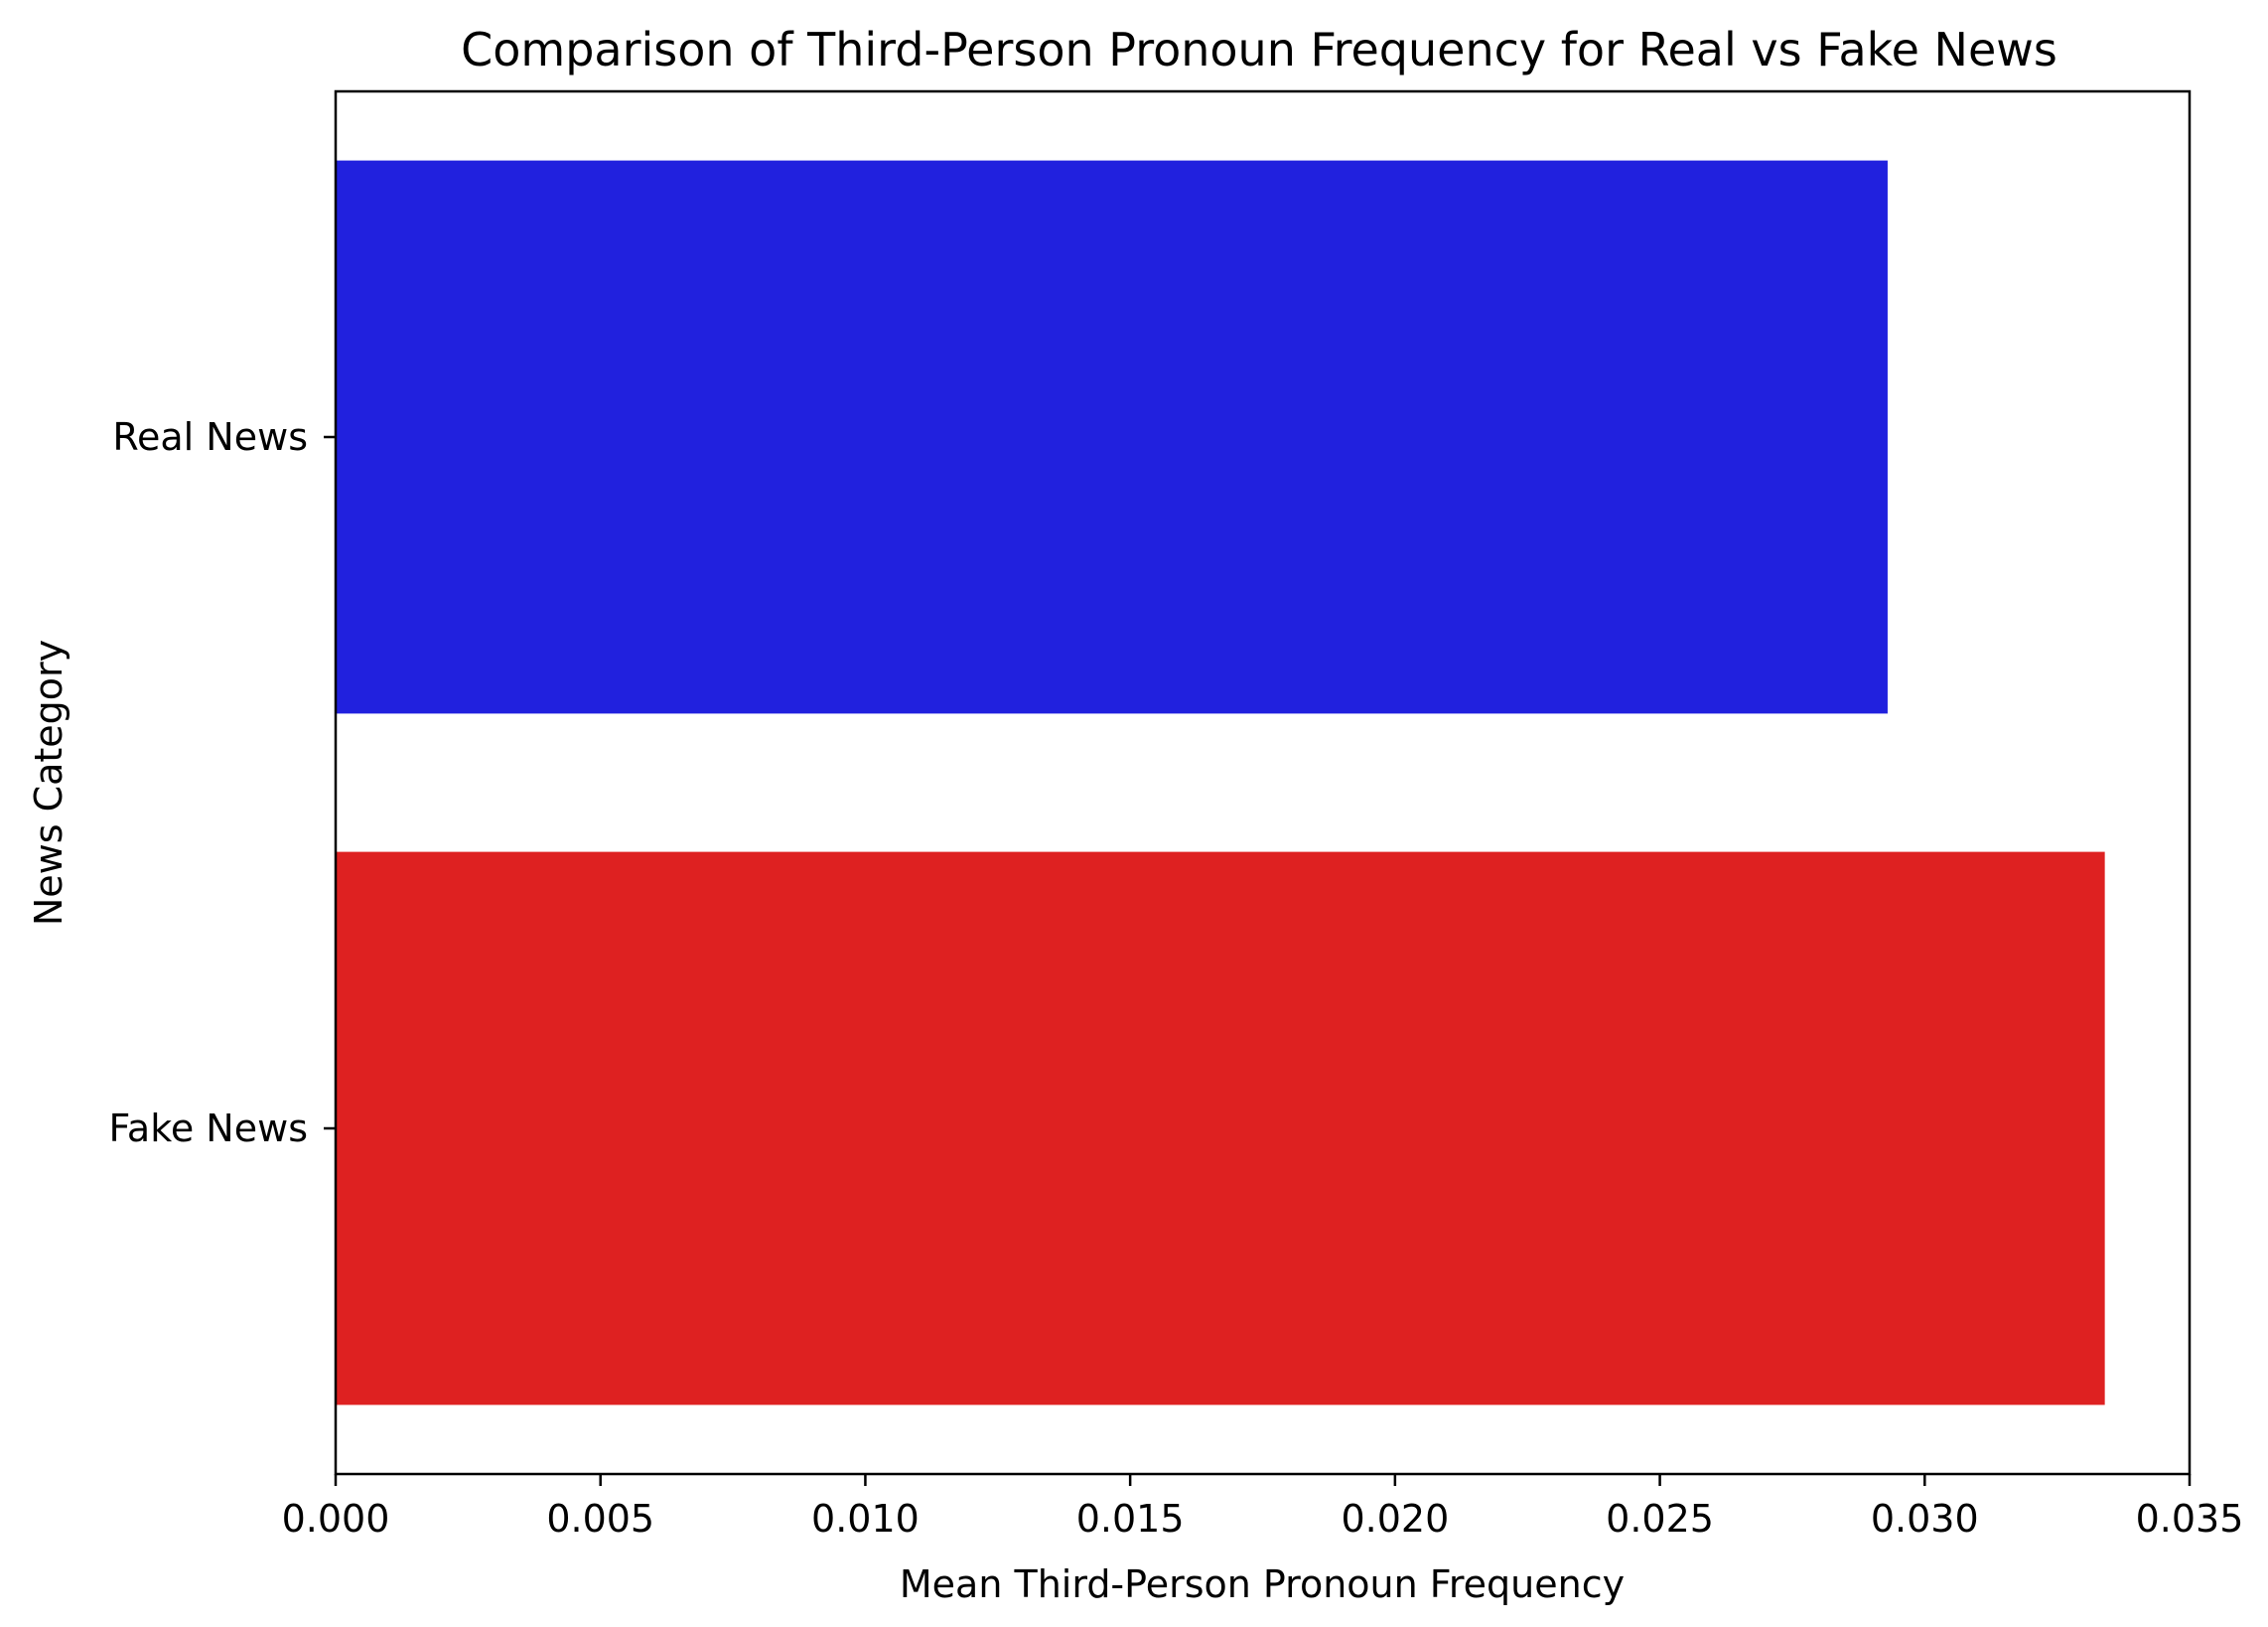 This screenshot has width=2268, height=1627. What do you see at coordinates (2190, 1519) in the screenshot?
I see `x-tick-label: 0.035` at bounding box center [2190, 1519].